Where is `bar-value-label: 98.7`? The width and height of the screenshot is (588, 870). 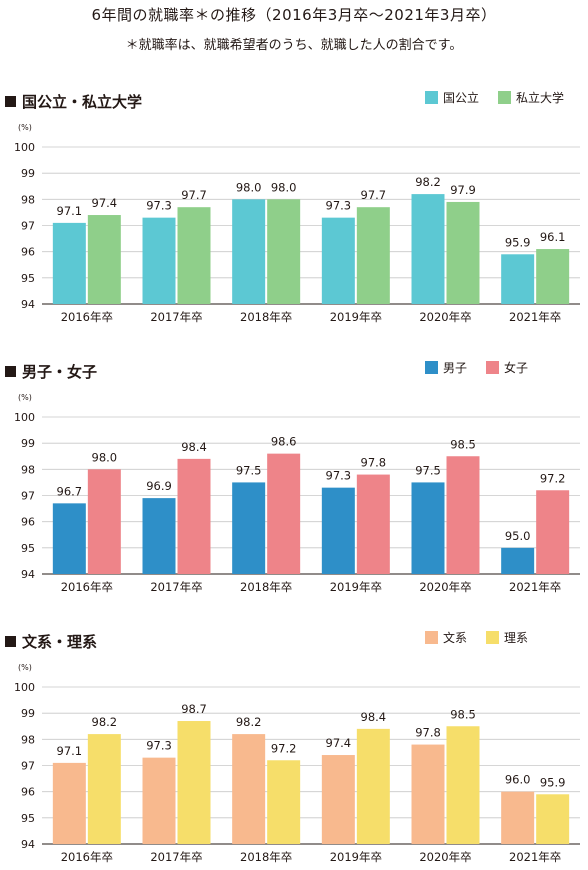
bar-value-label: 98.7 is located at coordinates (194, 709).